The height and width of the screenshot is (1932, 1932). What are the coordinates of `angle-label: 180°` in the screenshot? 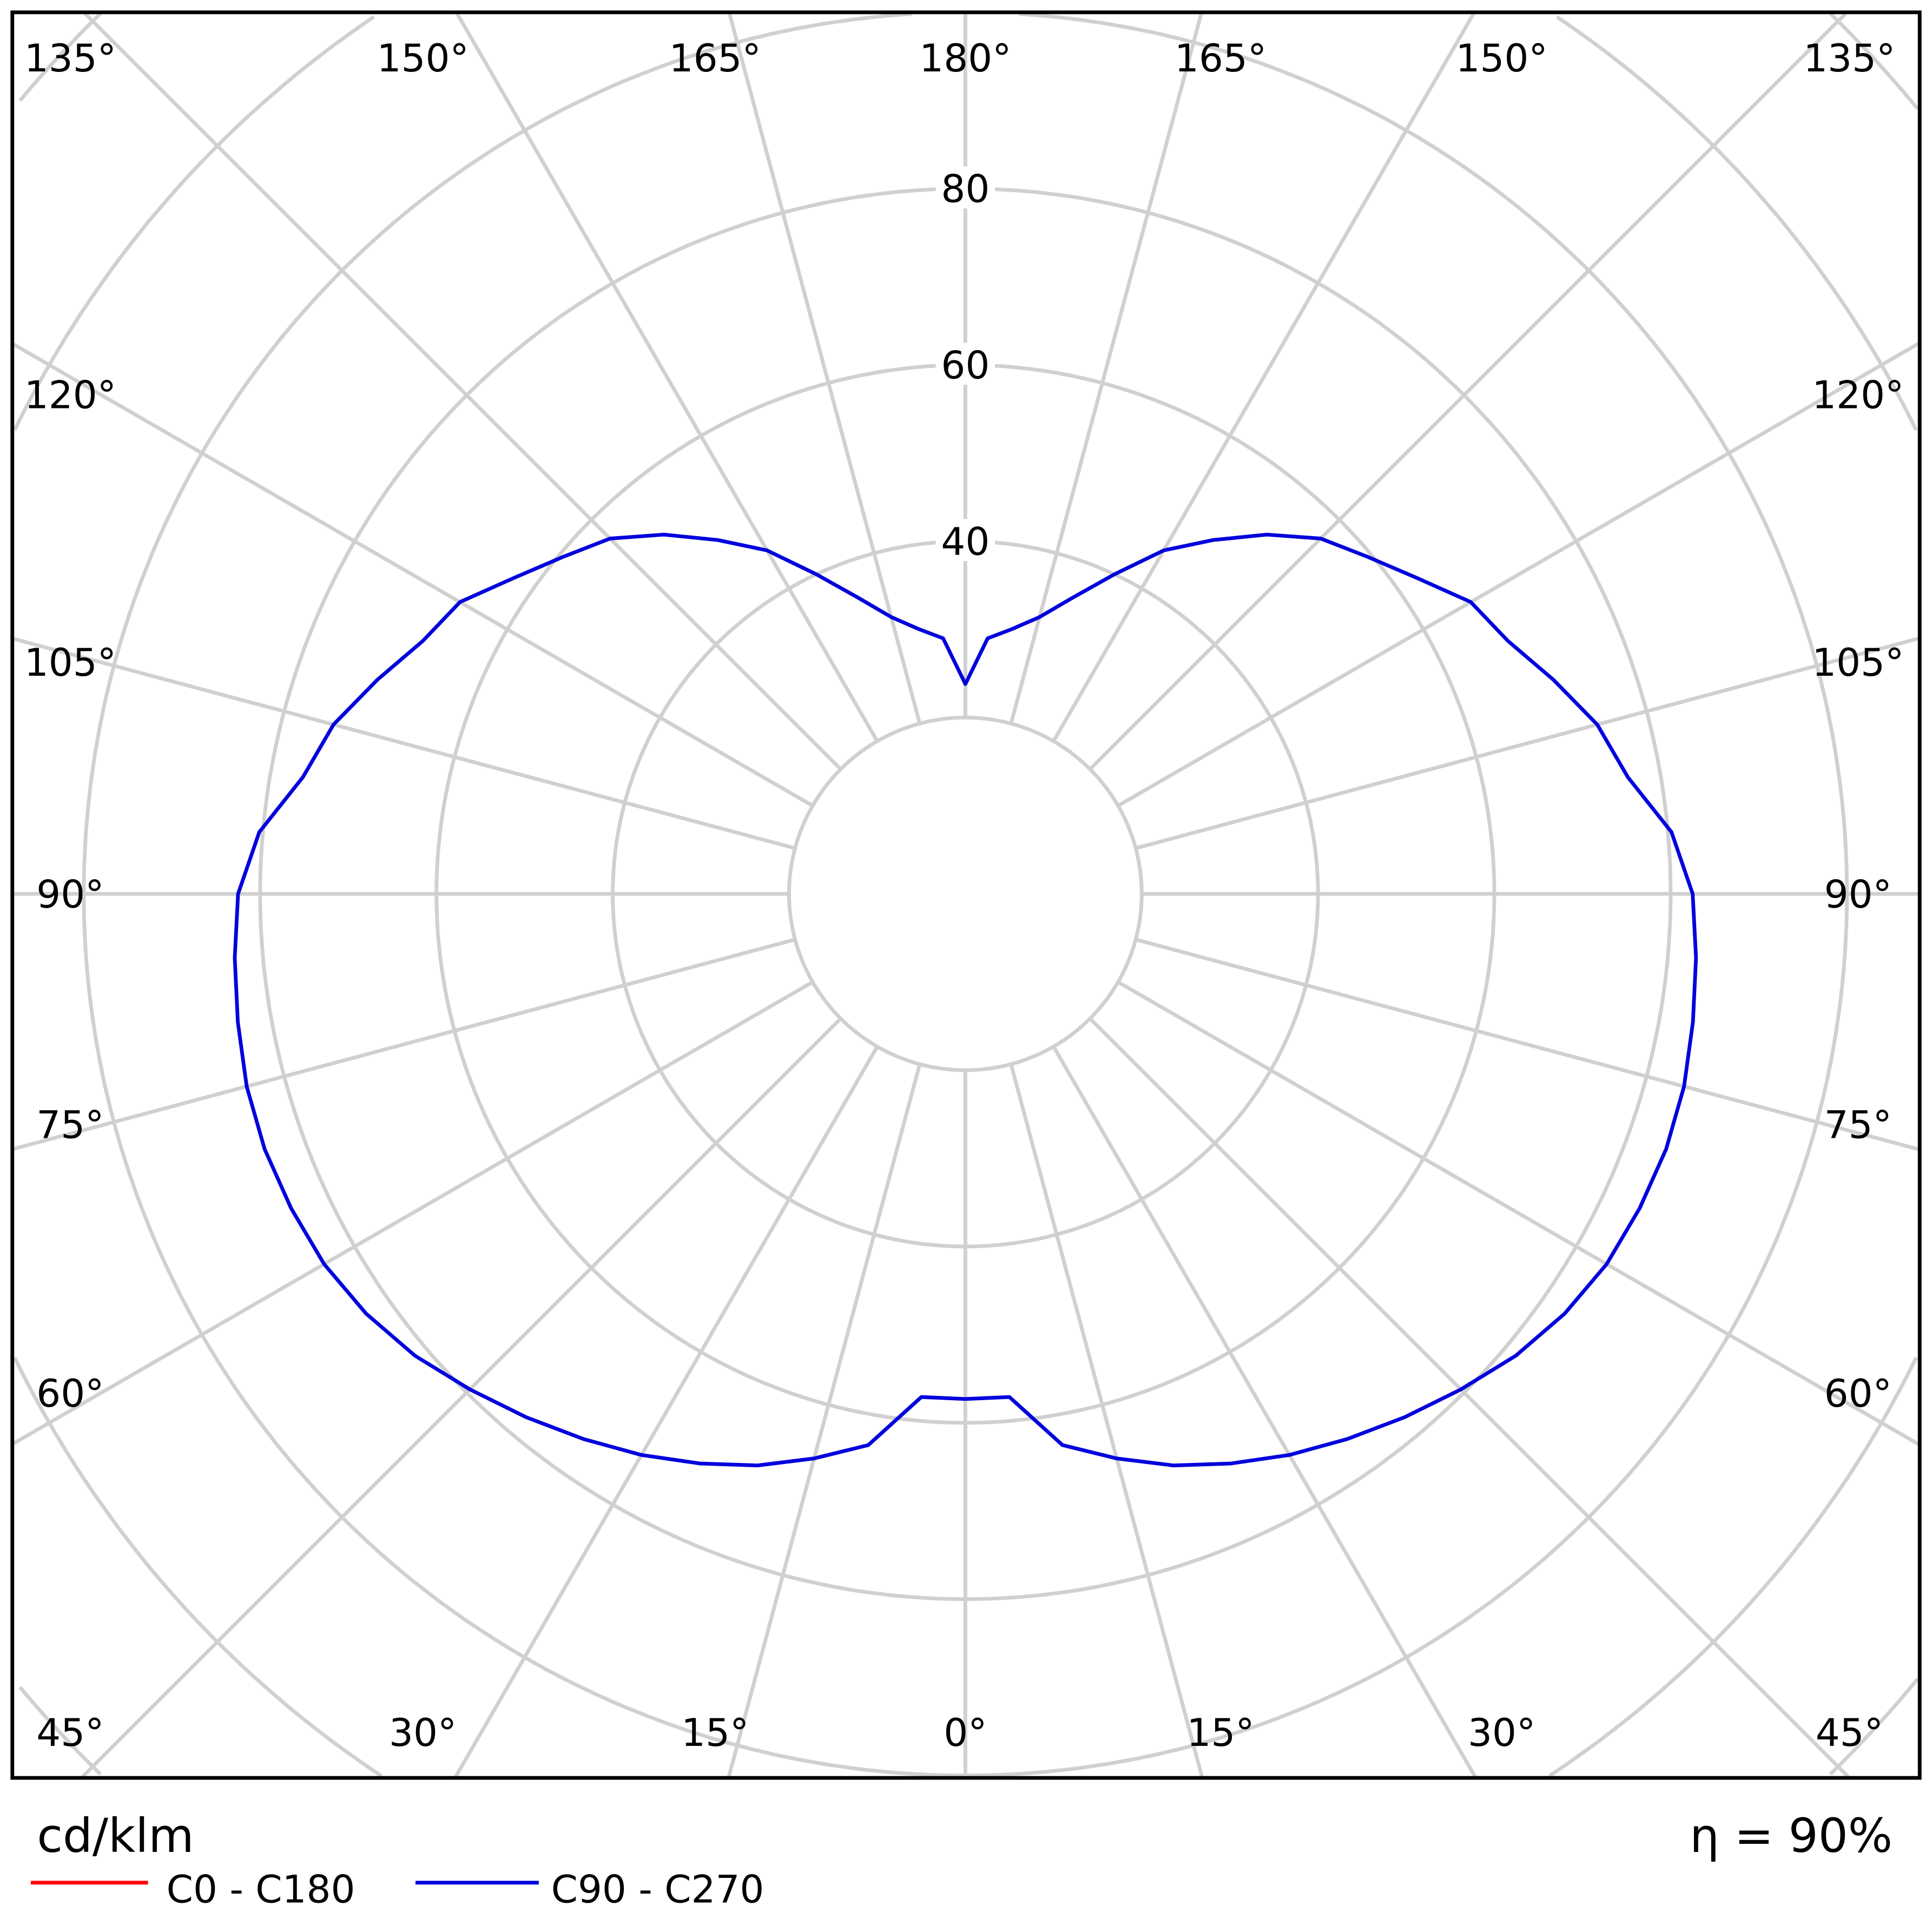 It's located at (965, 58).